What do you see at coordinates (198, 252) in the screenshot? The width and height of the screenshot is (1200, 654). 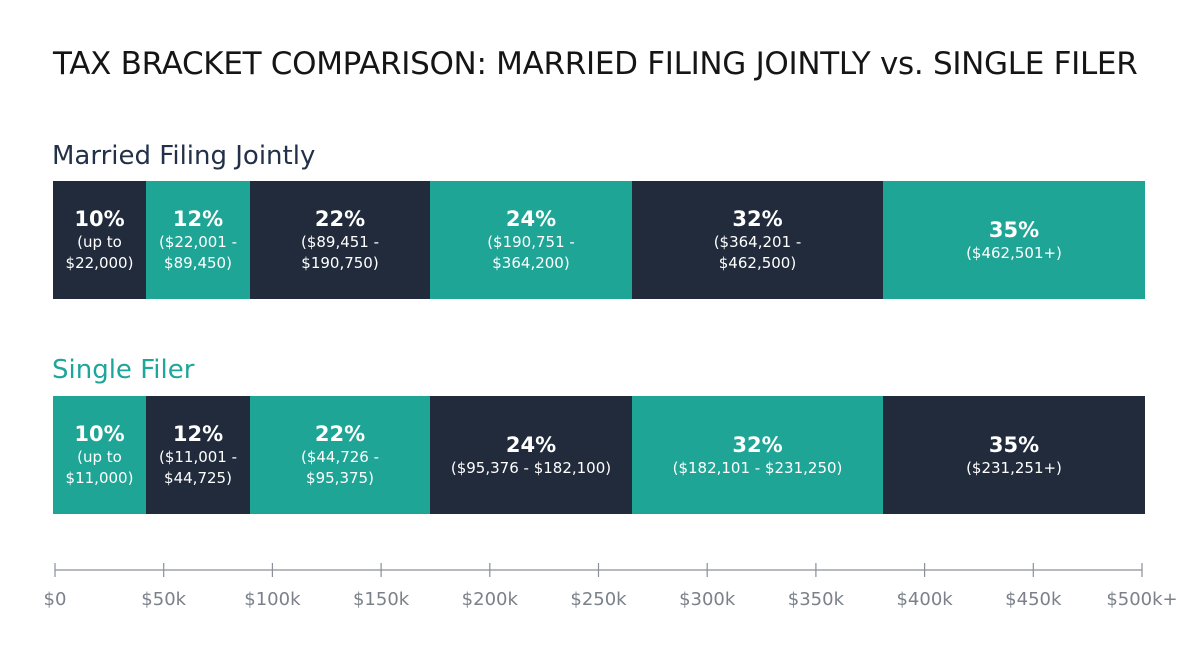 I see `bracket-range-label: ($22,001 - $89,450)` at bounding box center [198, 252].